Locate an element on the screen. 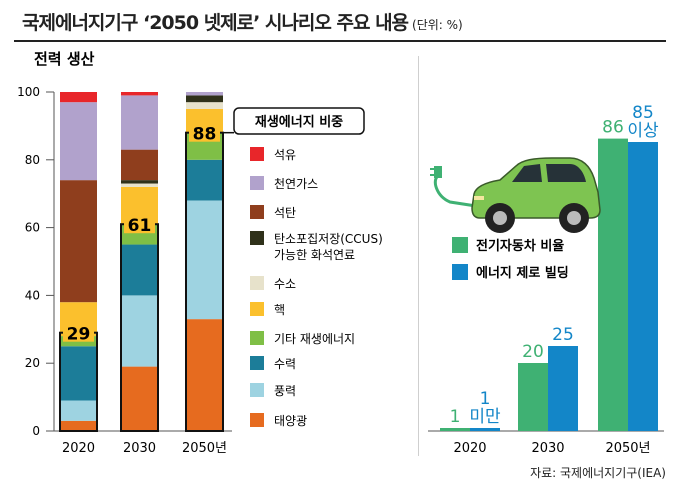  legend-label: 풍력 is located at coordinates (285, 391).